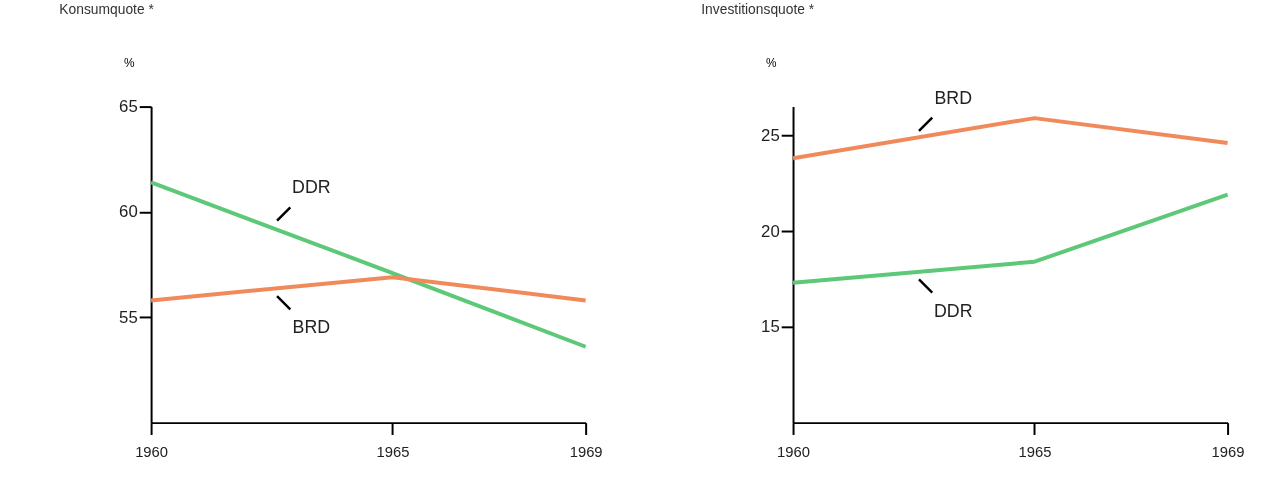 Image resolution: width=1274 pixels, height=498 pixels. What do you see at coordinates (128, 317) in the screenshot?
I see `y-tick-label: 55` at bounding box center [128, 317].